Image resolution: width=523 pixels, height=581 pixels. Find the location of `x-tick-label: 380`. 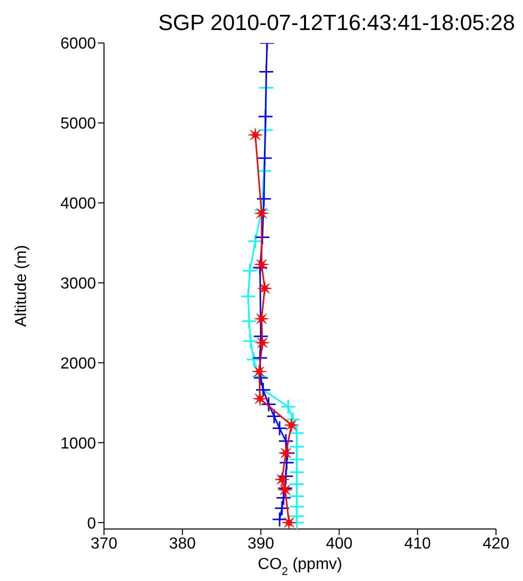

x-tick-label: 380 is located at coordinates (182, 543).